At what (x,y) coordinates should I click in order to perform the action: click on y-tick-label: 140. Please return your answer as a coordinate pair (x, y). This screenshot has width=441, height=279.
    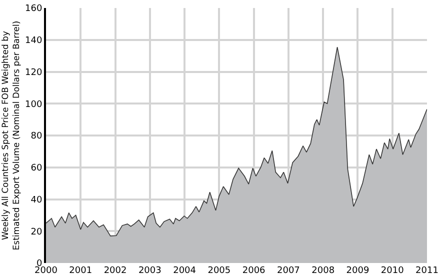
    Looking at the image, I should click on (33, 41).